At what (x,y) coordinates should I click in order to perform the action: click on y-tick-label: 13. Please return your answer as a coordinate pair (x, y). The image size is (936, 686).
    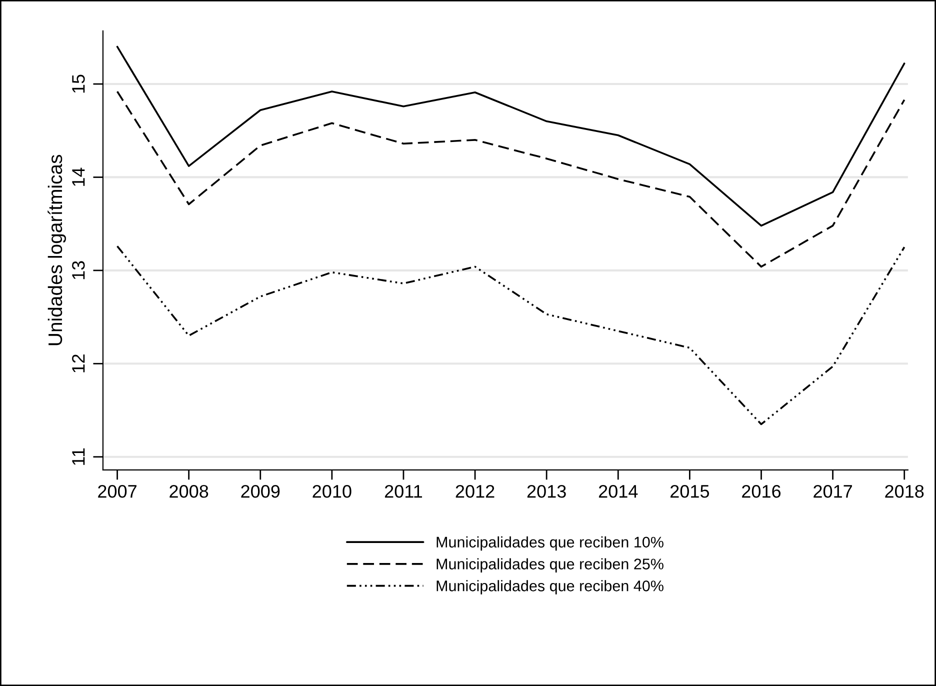
    Looking at the image, I should click on (78, 270).